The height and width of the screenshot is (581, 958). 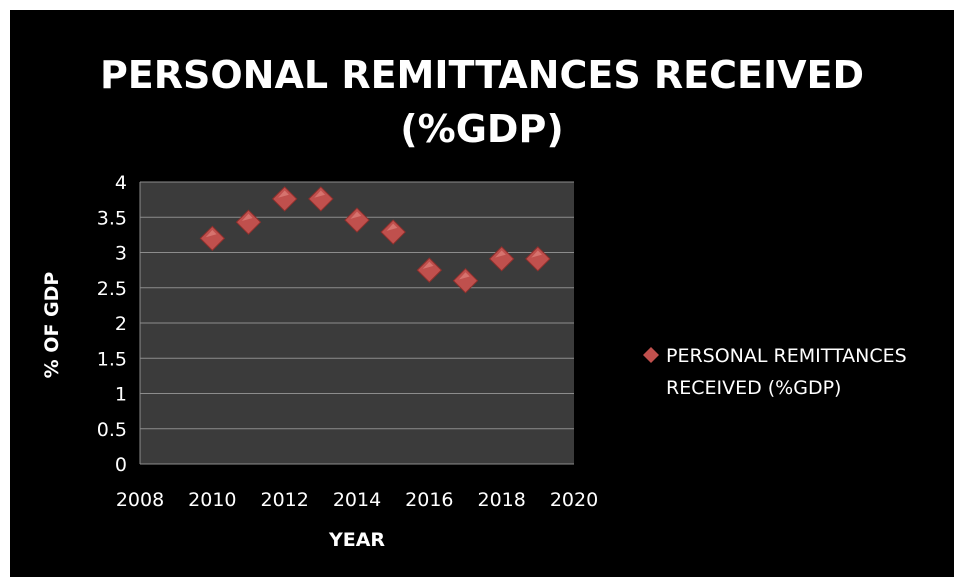 What do you see at coordinates (52, 325) in the screenshot?
I see `y-axis-label: % OF GDP` at bounding box center [52, 325].